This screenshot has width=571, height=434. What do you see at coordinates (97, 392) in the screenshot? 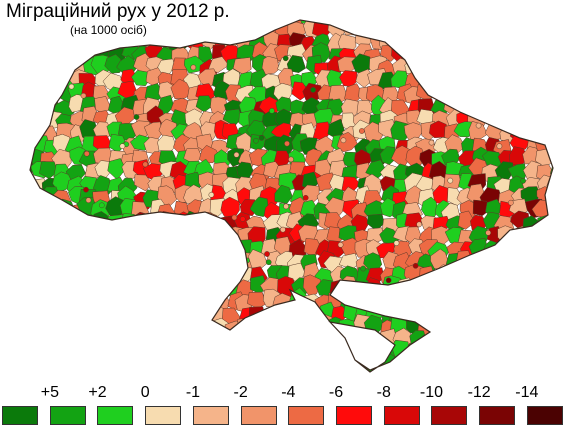
I see `legend-label: +2` at bounding box center [97, 392].